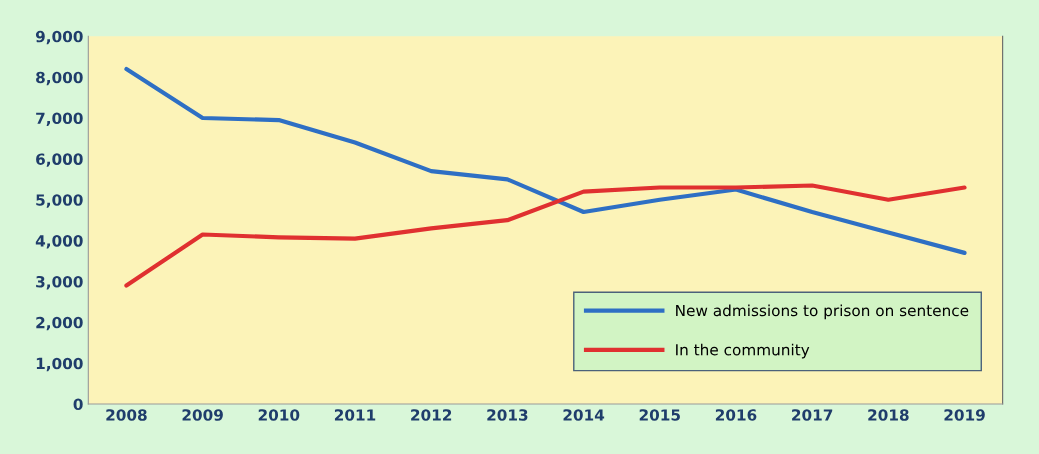 The width and height of the screenshot is (1039, 454). I want to click on legend-label: New admissions to prison on sentence, so click(822, 312).